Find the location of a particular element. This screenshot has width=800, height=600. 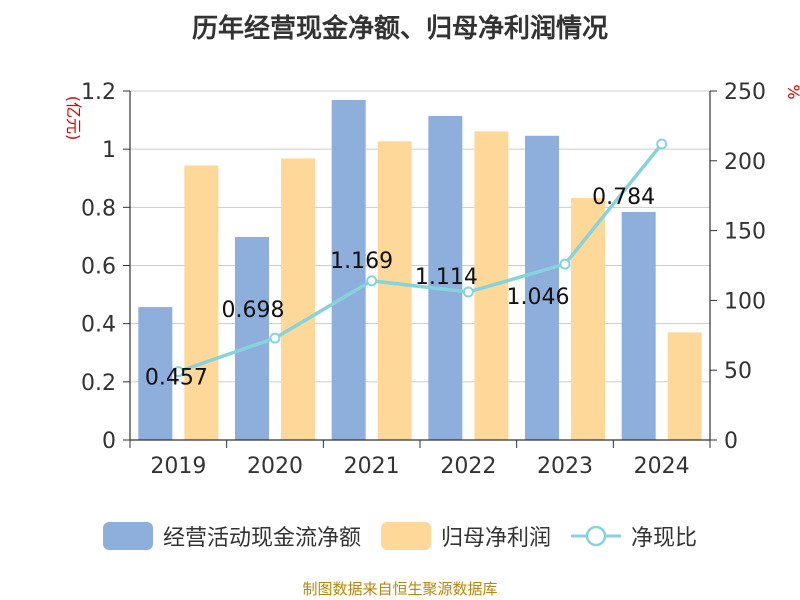

legend-label-net-profit: 归母净利润 is located at coordinates (495, 538).